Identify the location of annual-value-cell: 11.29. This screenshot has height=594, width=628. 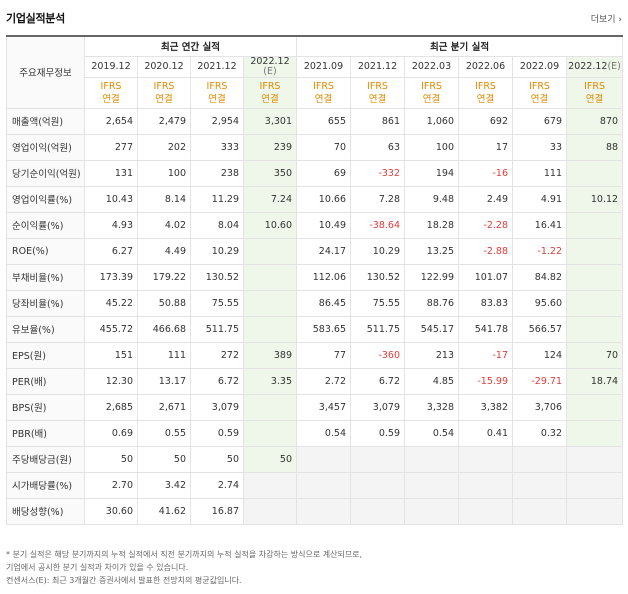
(217, 199).